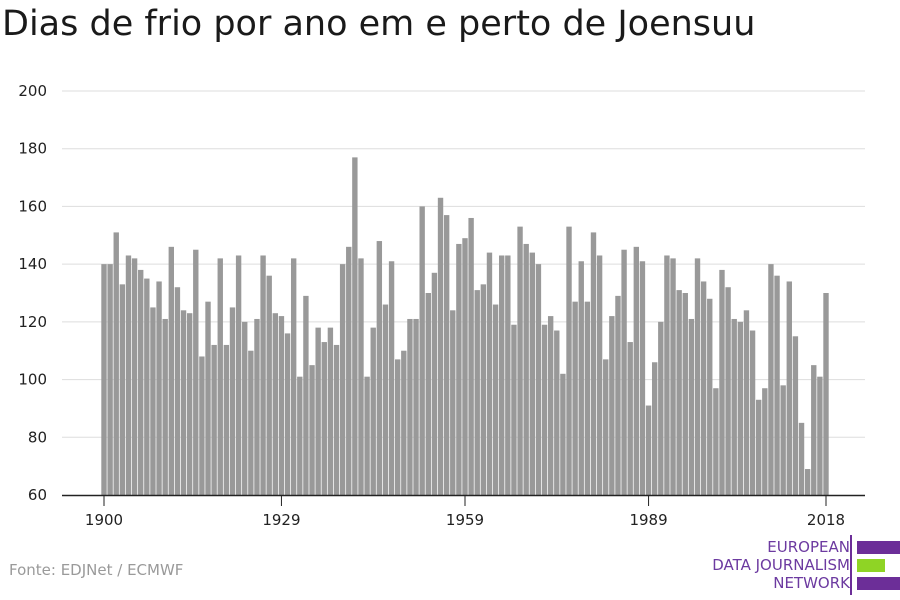 The image size is (900, 600). Describe the element at coordinates (416, 406) in the screenshot. I see `bar-1951` at that location.